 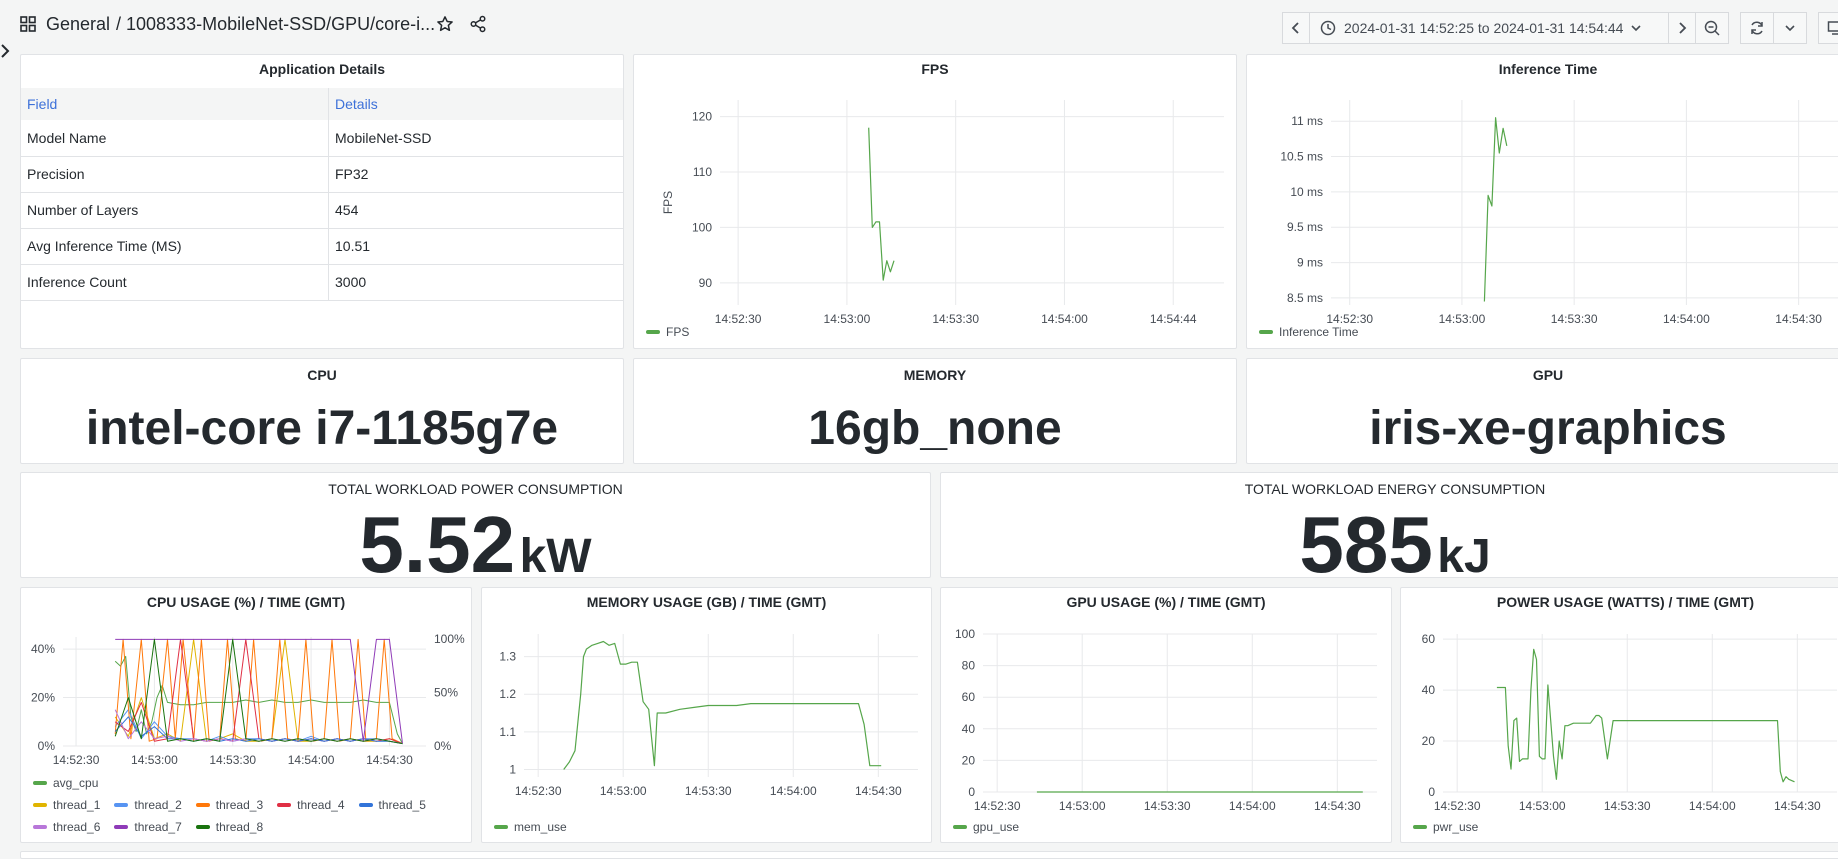 I want to click on gpu-model-value: iris-xe-graphics, so click(x=1542, y=428).